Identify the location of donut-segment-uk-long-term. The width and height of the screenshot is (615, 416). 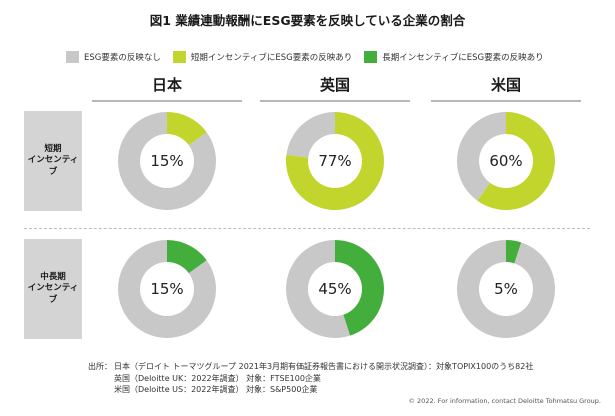
(359, 288).